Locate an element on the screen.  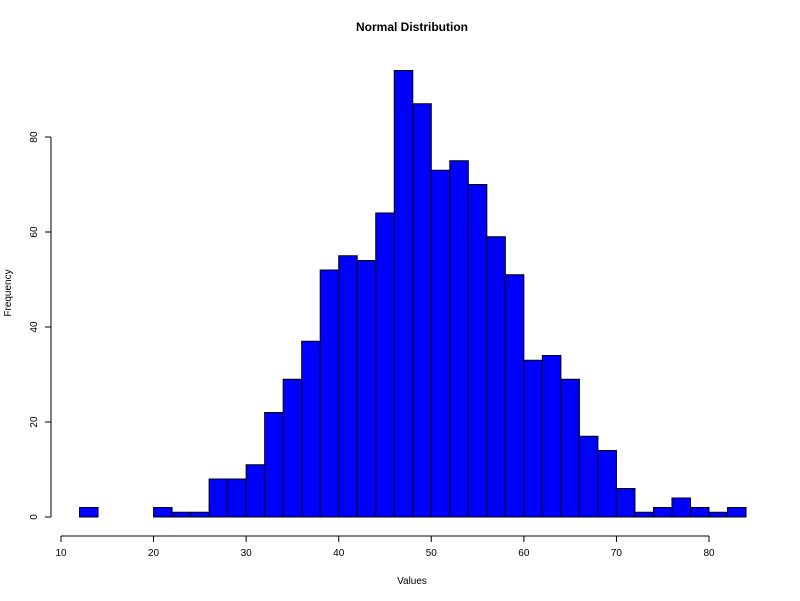
x-tick-label: 70 is located at coordinates (617, 553).